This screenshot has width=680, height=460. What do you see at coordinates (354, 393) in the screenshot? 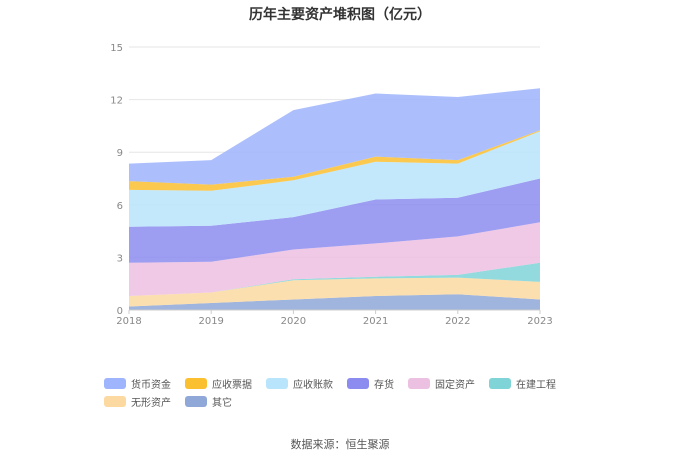
I see `chart-legend: 货币资金 应收票据 应收账款 存货 固定资产 在建工程无形资产 其它` at bounding box center [354, 393].